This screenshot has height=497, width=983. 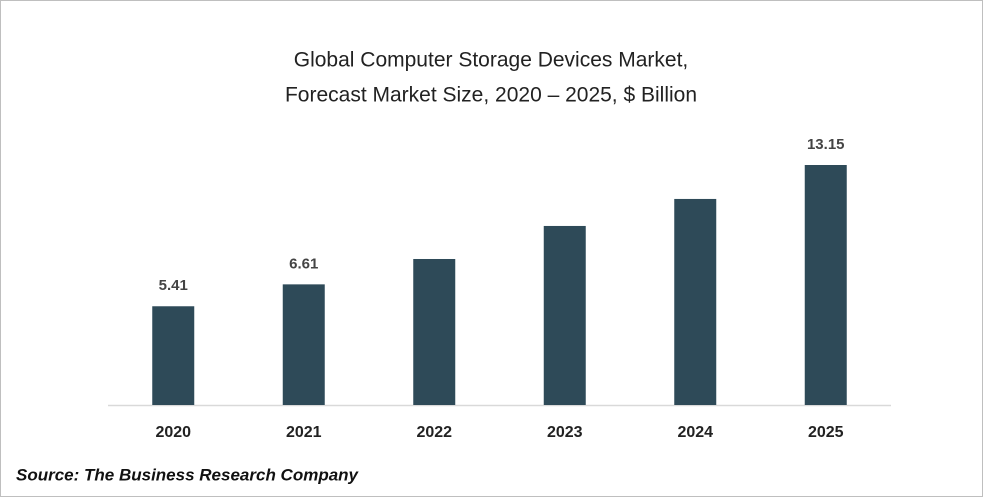 I want to click on x-tick-label: 2020, so click(x=173, y=432).